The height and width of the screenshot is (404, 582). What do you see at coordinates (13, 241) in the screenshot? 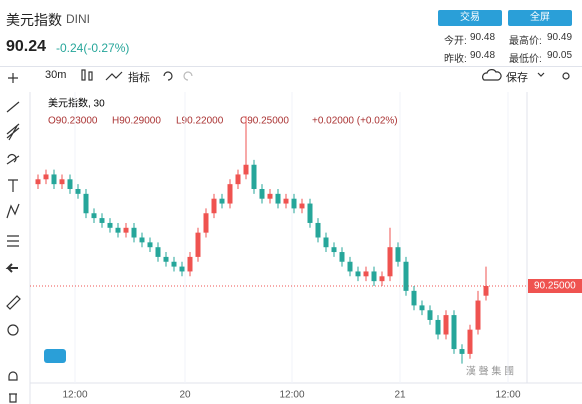
I see `measure-tool` at bounding box center [13, 241].